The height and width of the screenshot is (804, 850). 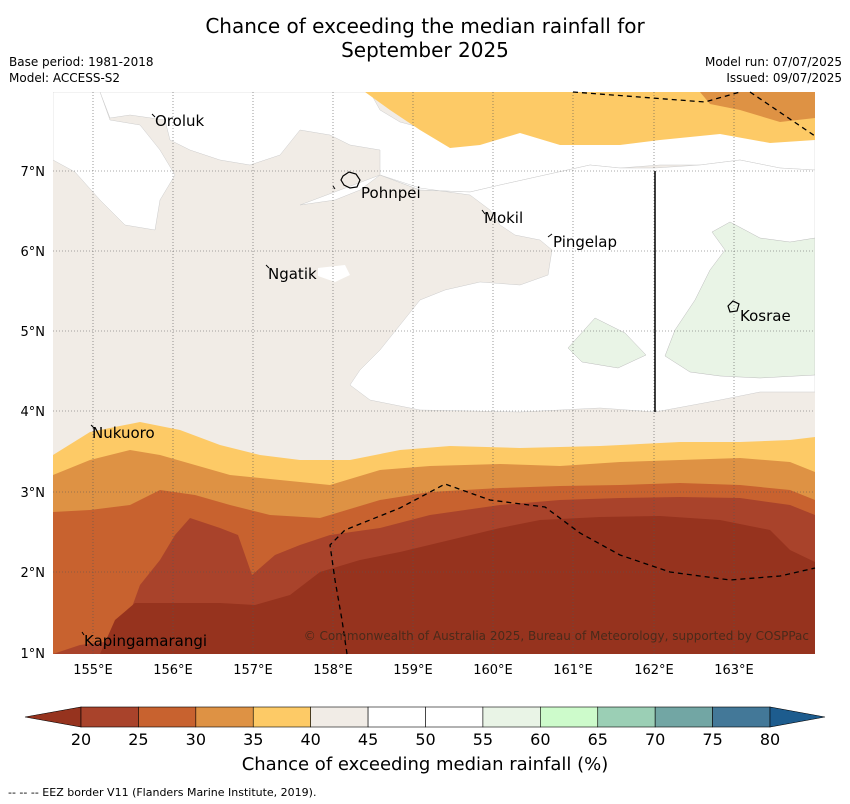 What do you see at coordinates (797, 717) in the screenshot?
I see `colorbar-over-arrow` at bounding box center [797, 717].